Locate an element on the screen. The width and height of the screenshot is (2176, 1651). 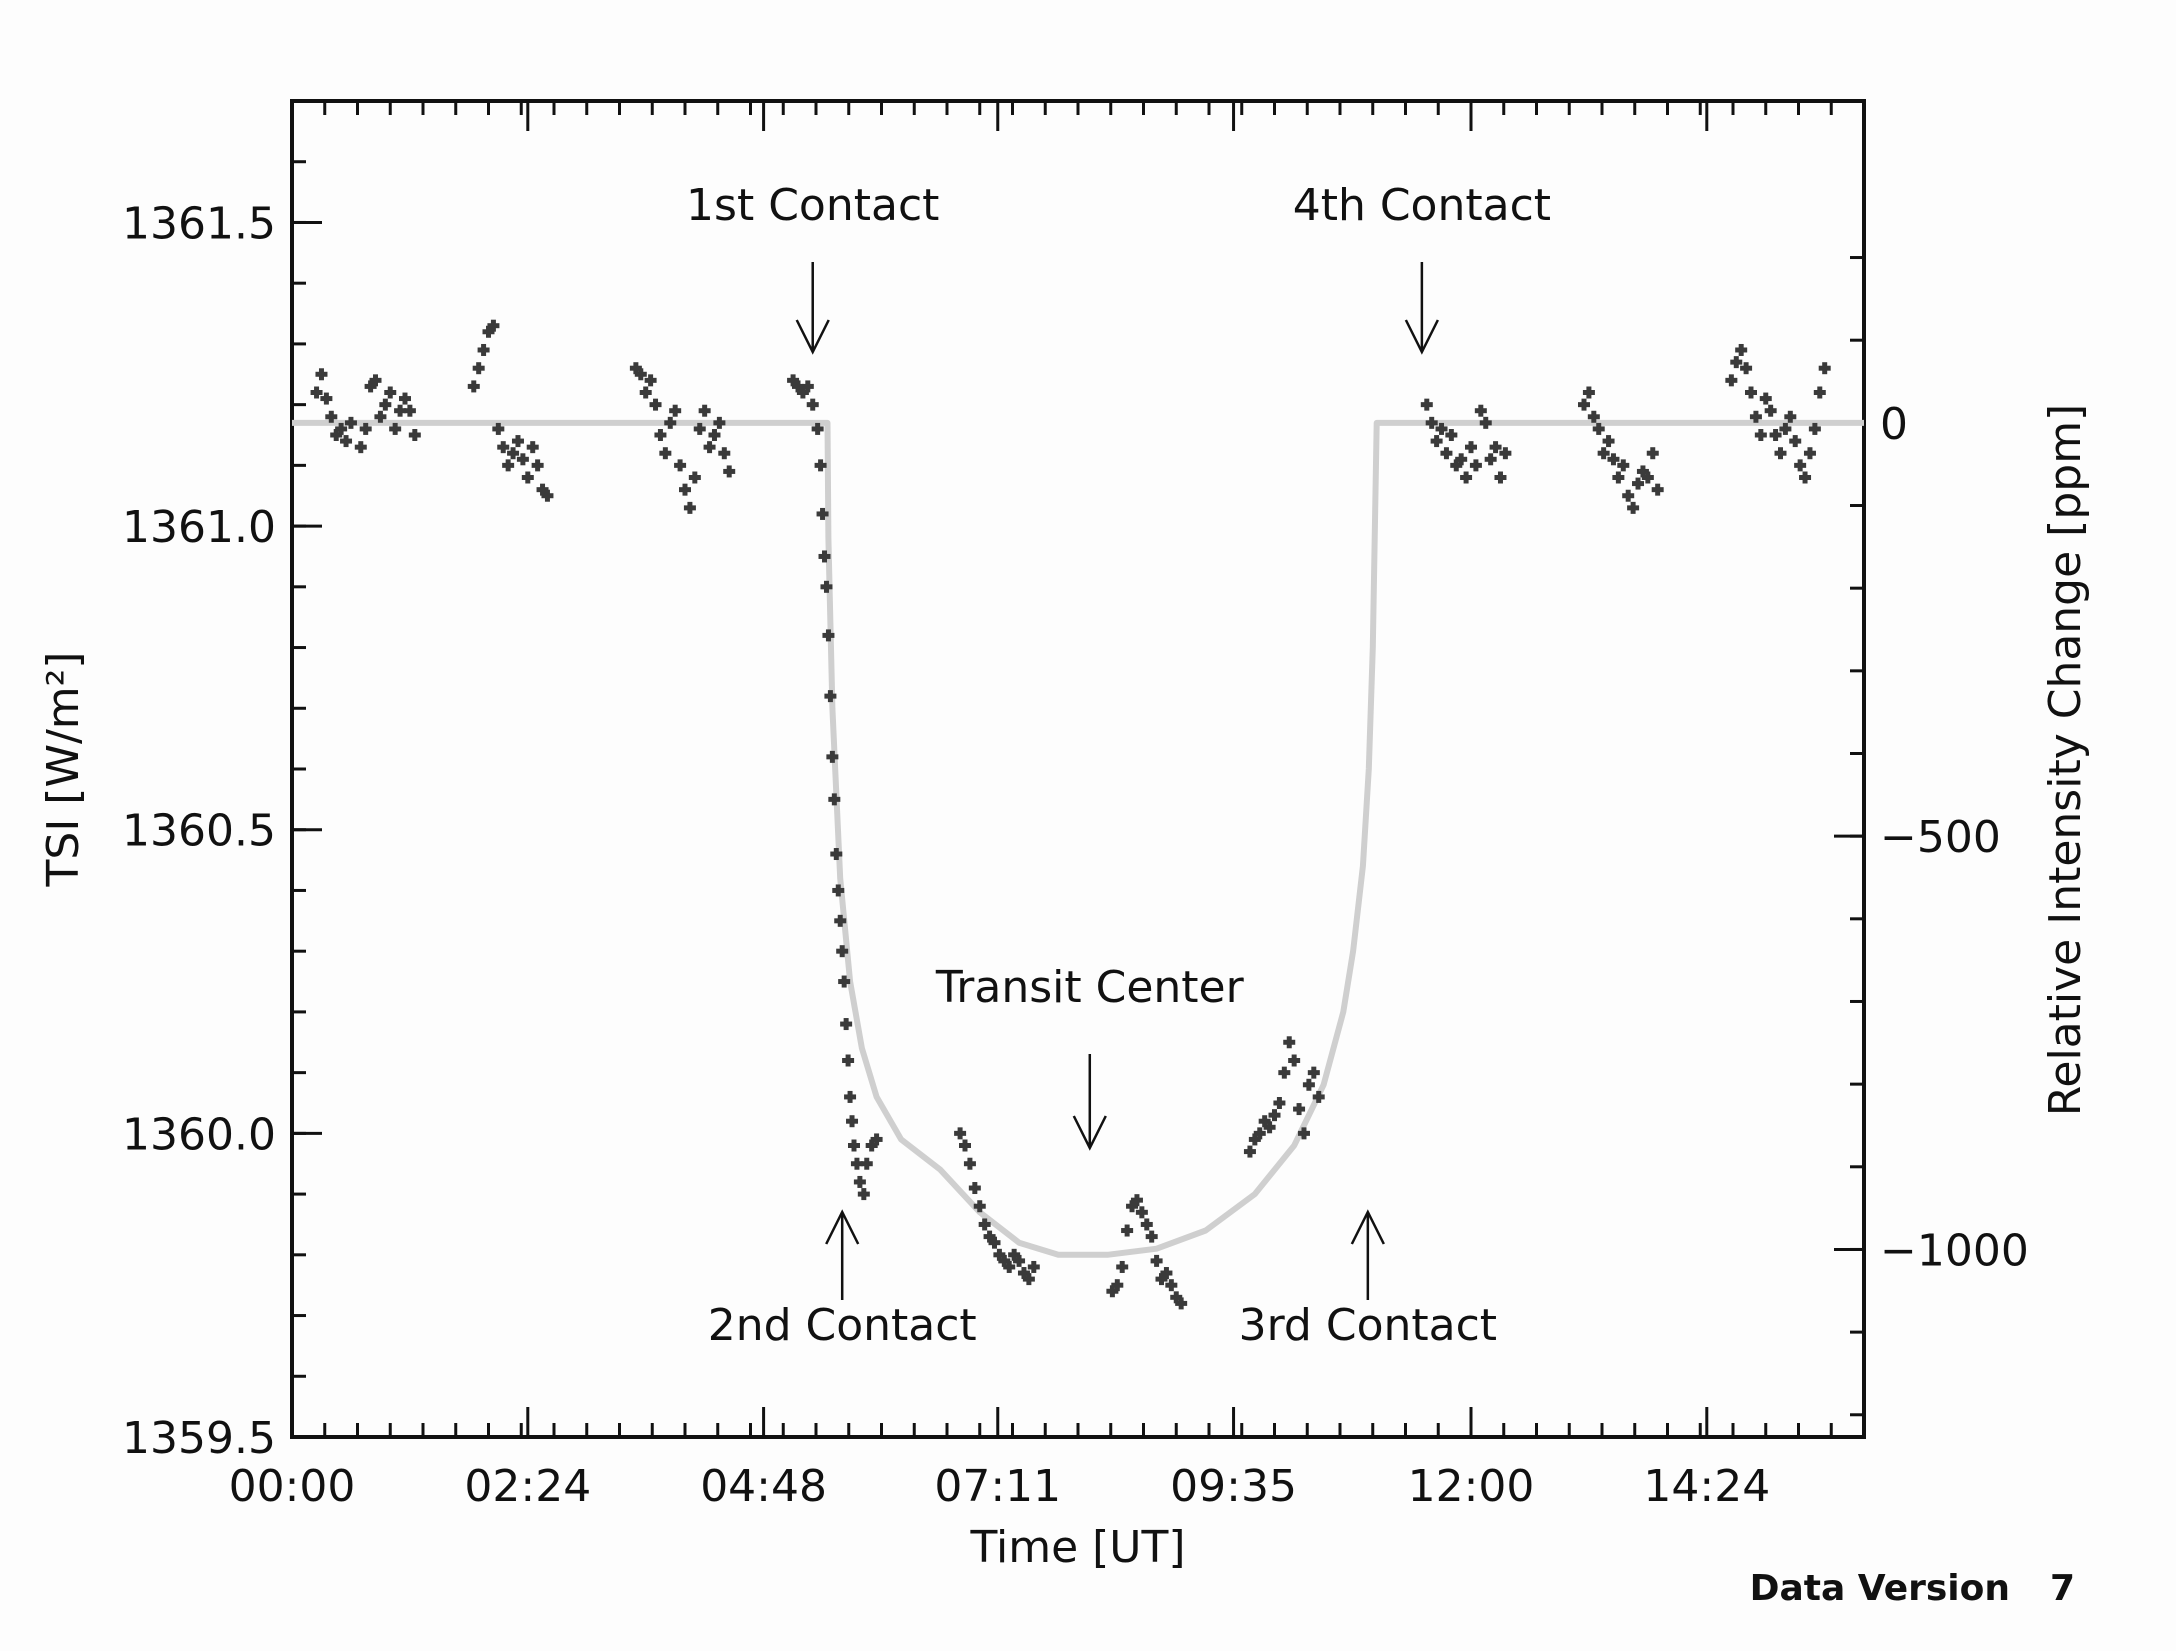
x-tick-label: 14:24 is located at coordinates (1706, 1486).